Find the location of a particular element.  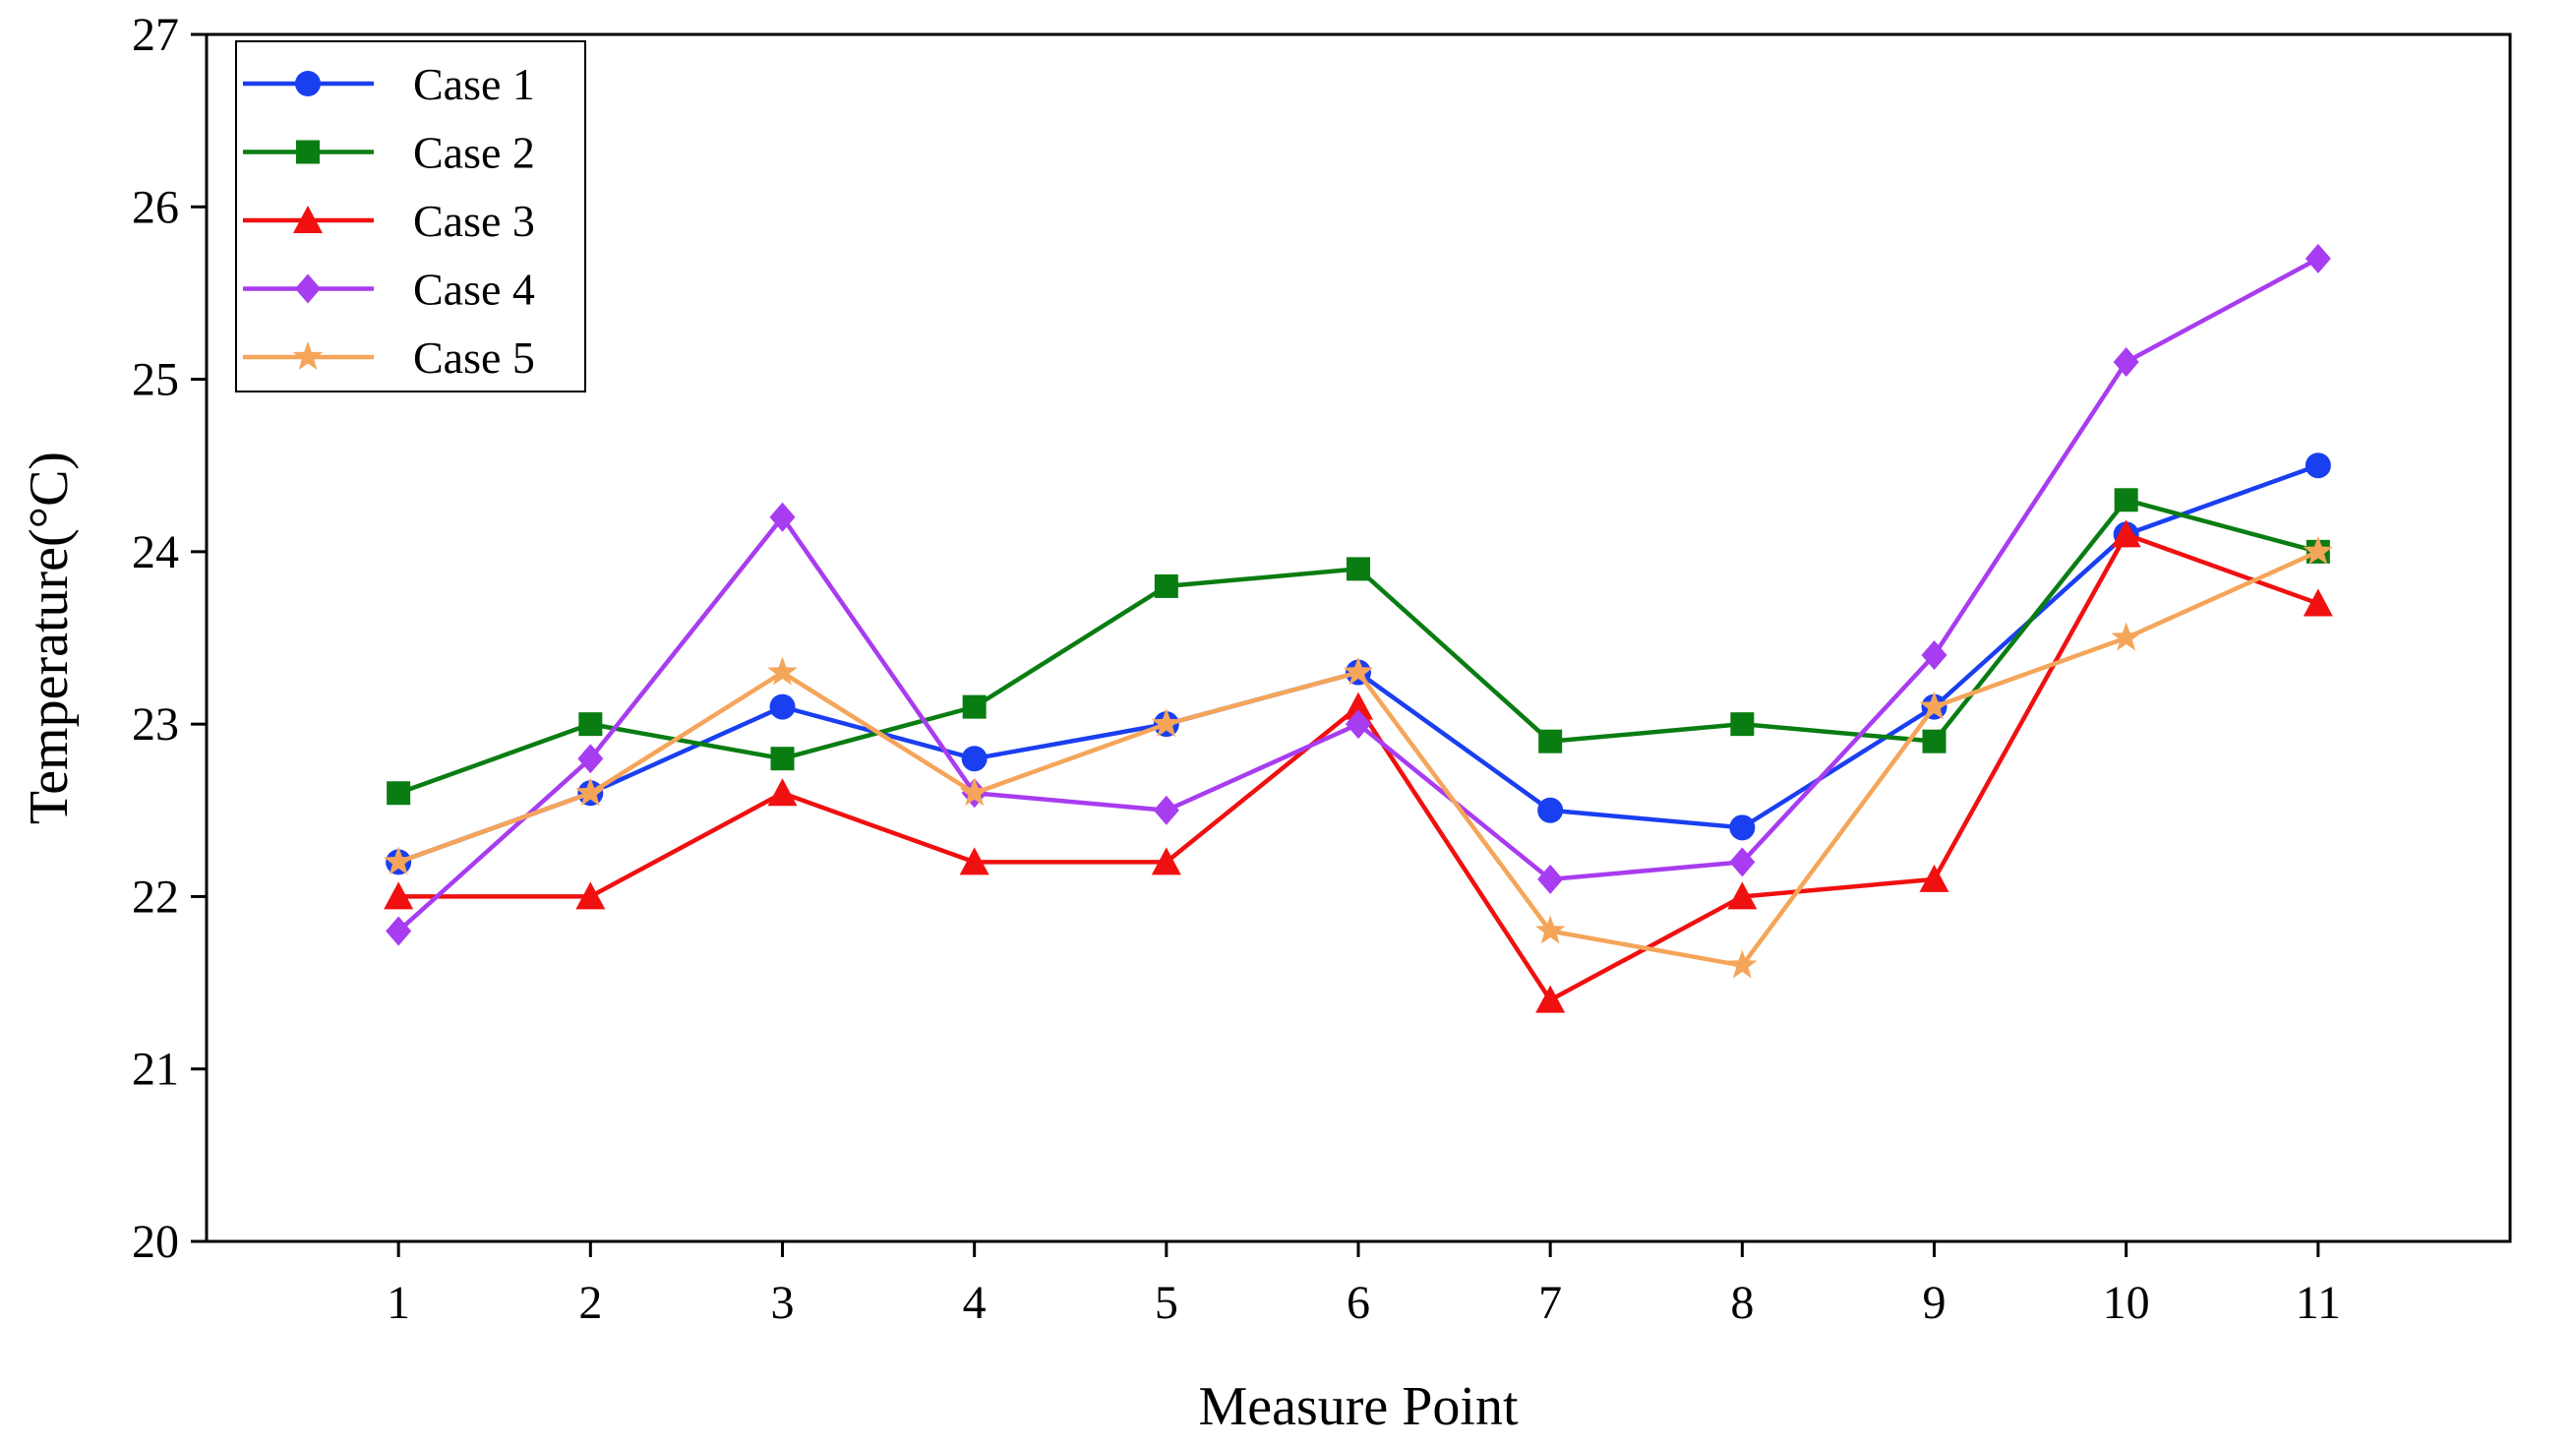

x-tick-label: 3 is located at coordinates (783, 1303).